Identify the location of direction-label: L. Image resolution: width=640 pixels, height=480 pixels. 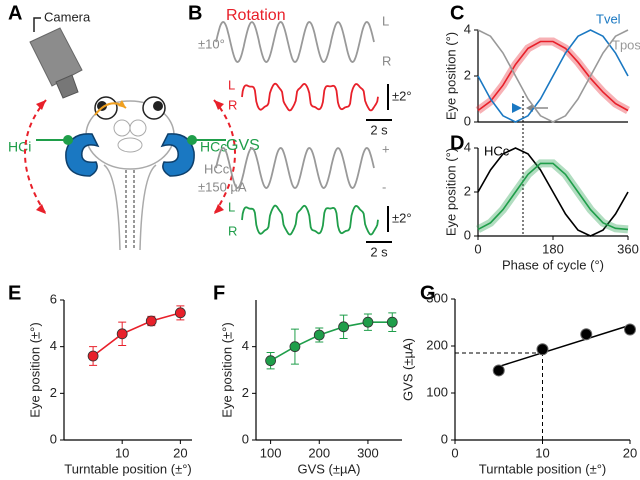
(231, 84).